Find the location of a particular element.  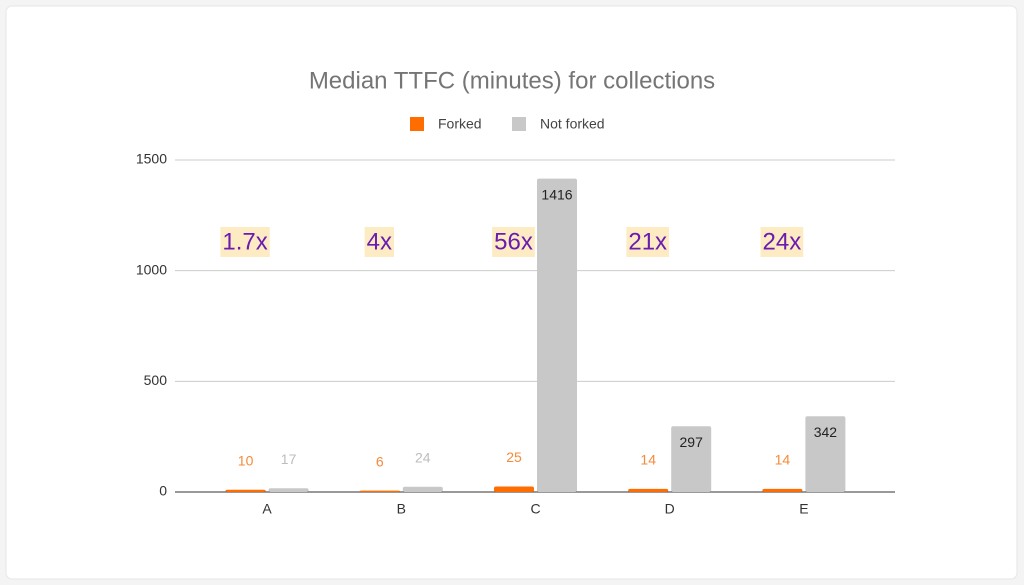

data-label: 10 is located at coordinates (246, 460).